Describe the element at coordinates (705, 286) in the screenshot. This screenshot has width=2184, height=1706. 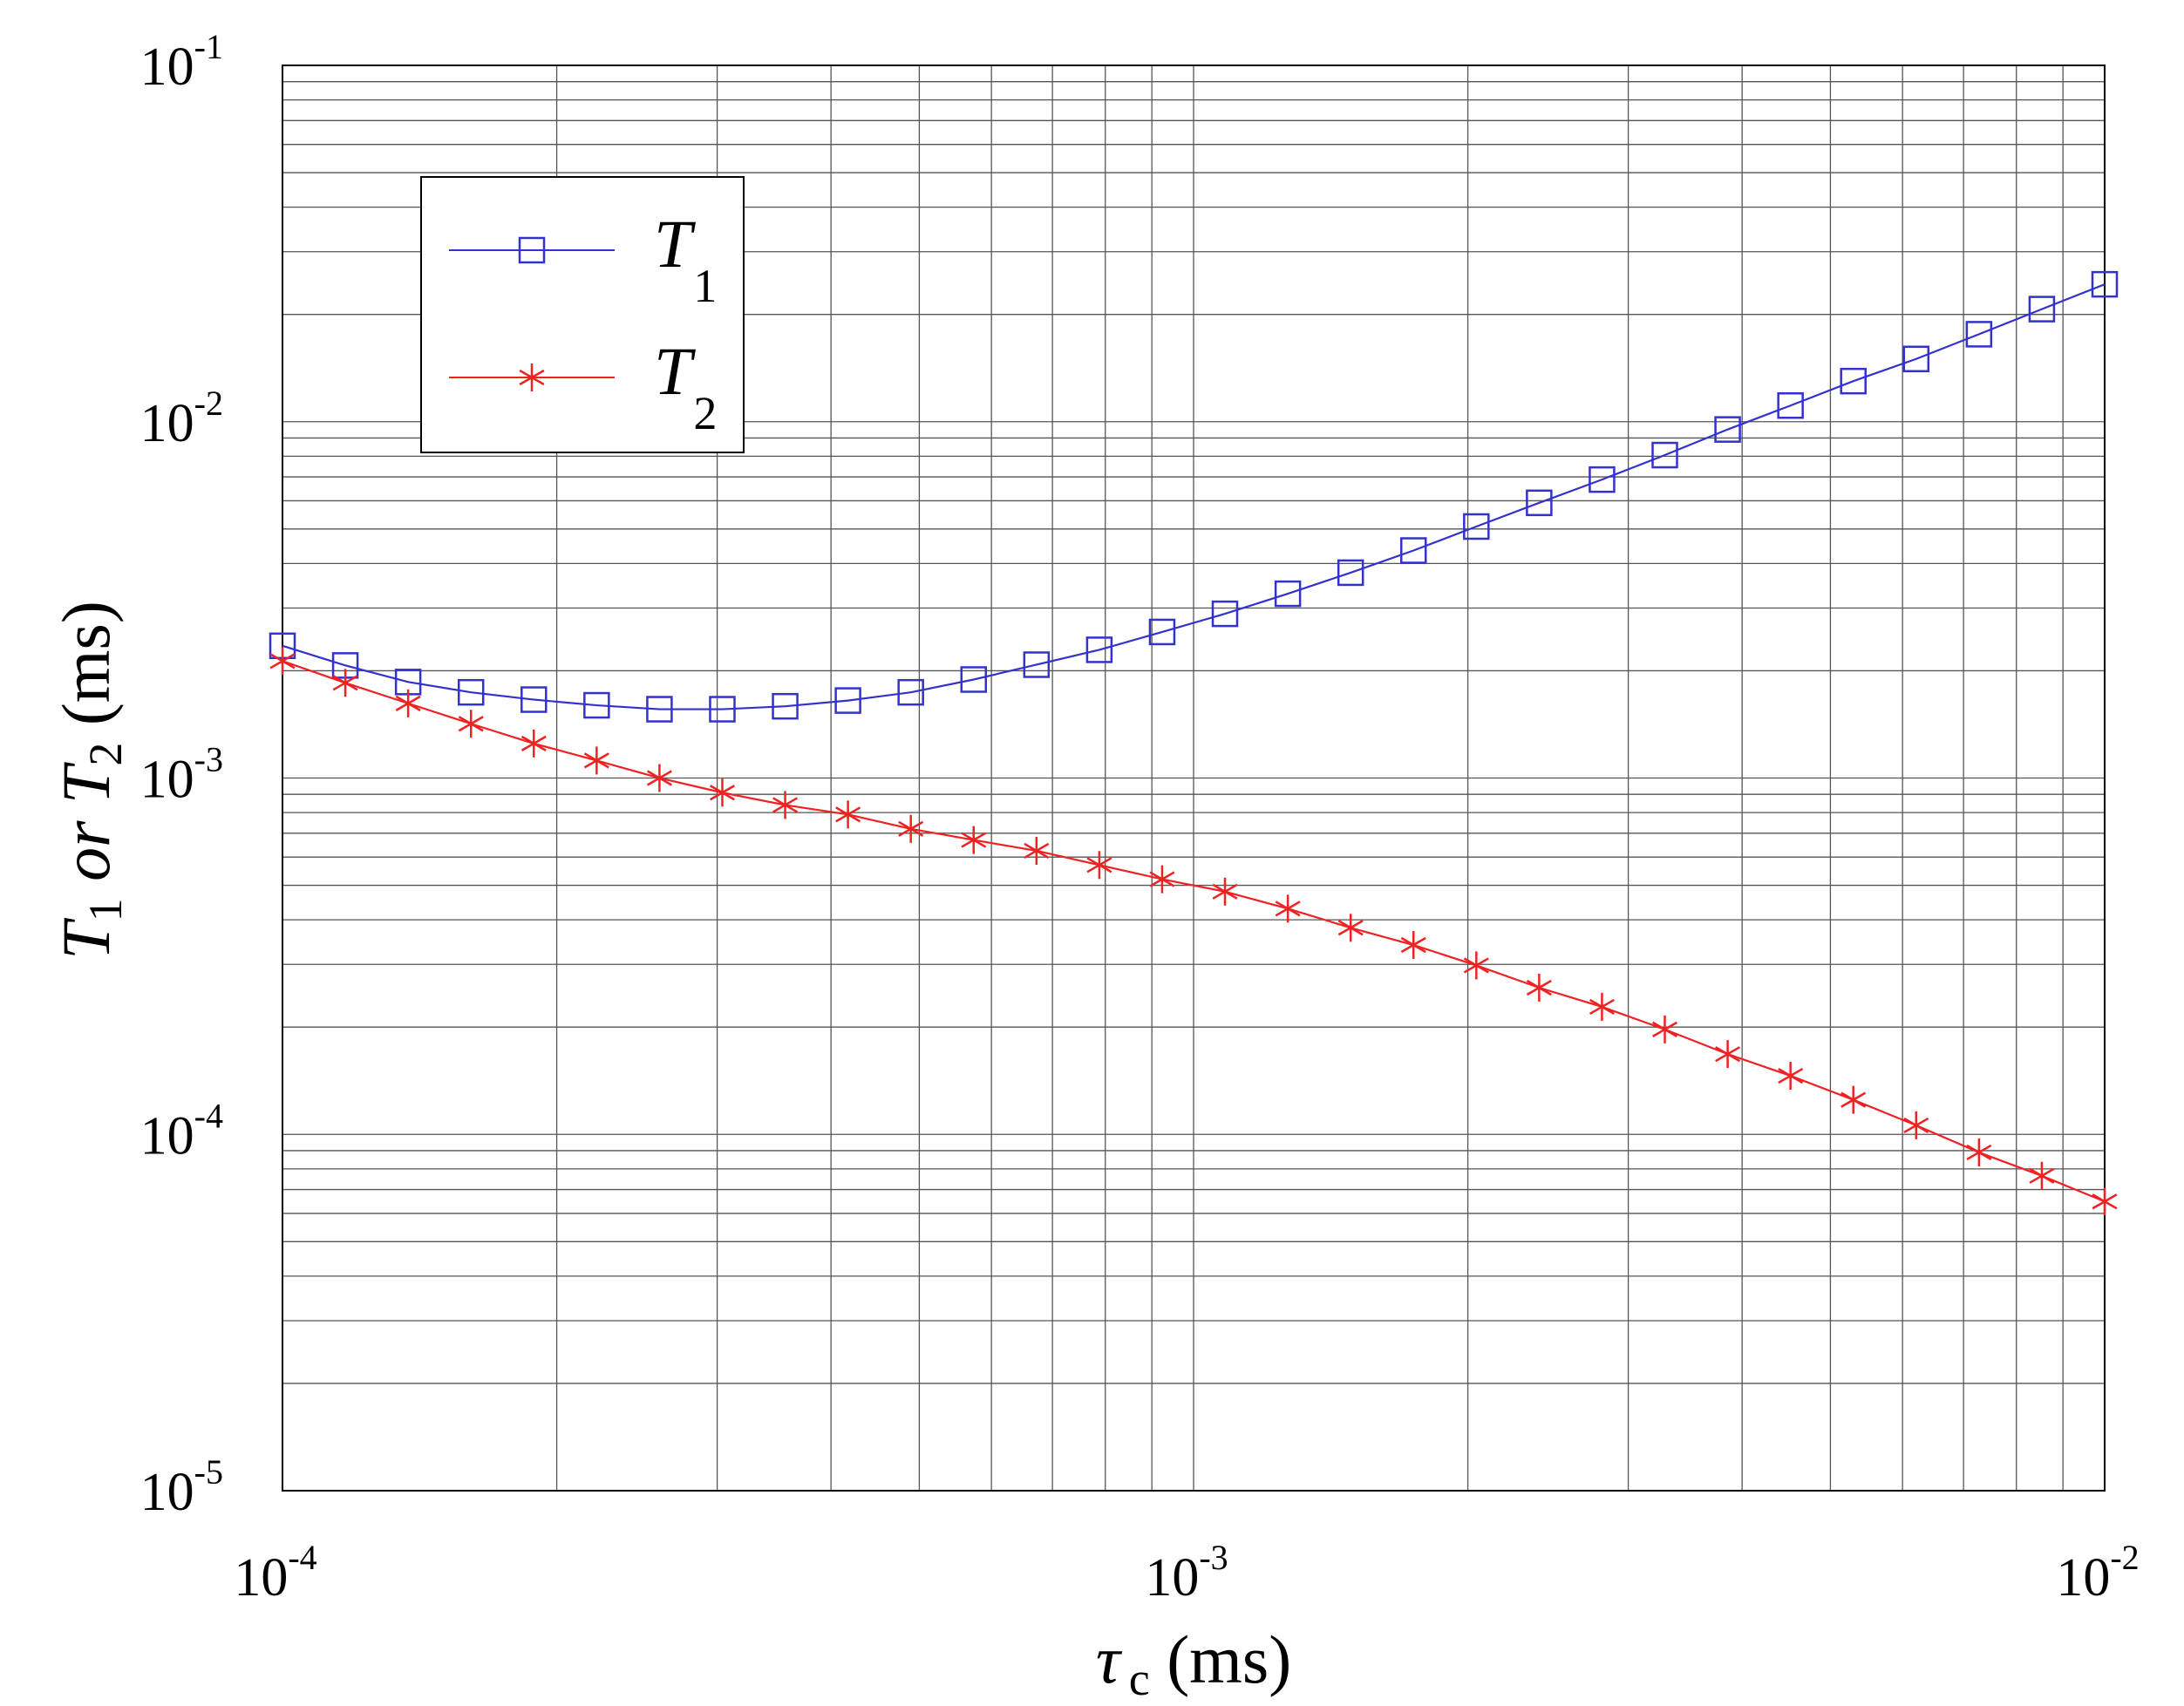
I see `legend-label-t1-sub: 1` at that location.